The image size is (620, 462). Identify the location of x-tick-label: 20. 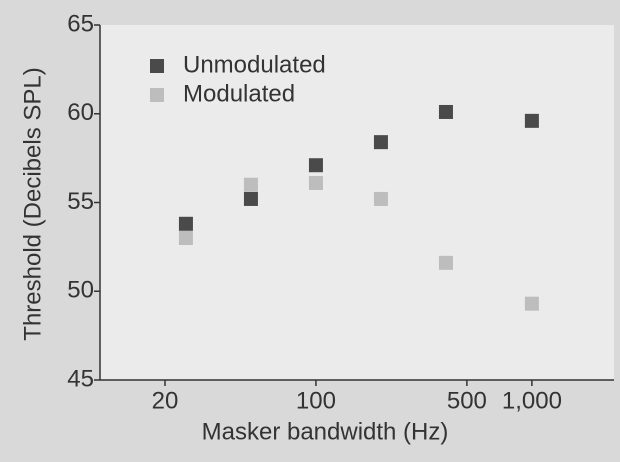
(165, 400).